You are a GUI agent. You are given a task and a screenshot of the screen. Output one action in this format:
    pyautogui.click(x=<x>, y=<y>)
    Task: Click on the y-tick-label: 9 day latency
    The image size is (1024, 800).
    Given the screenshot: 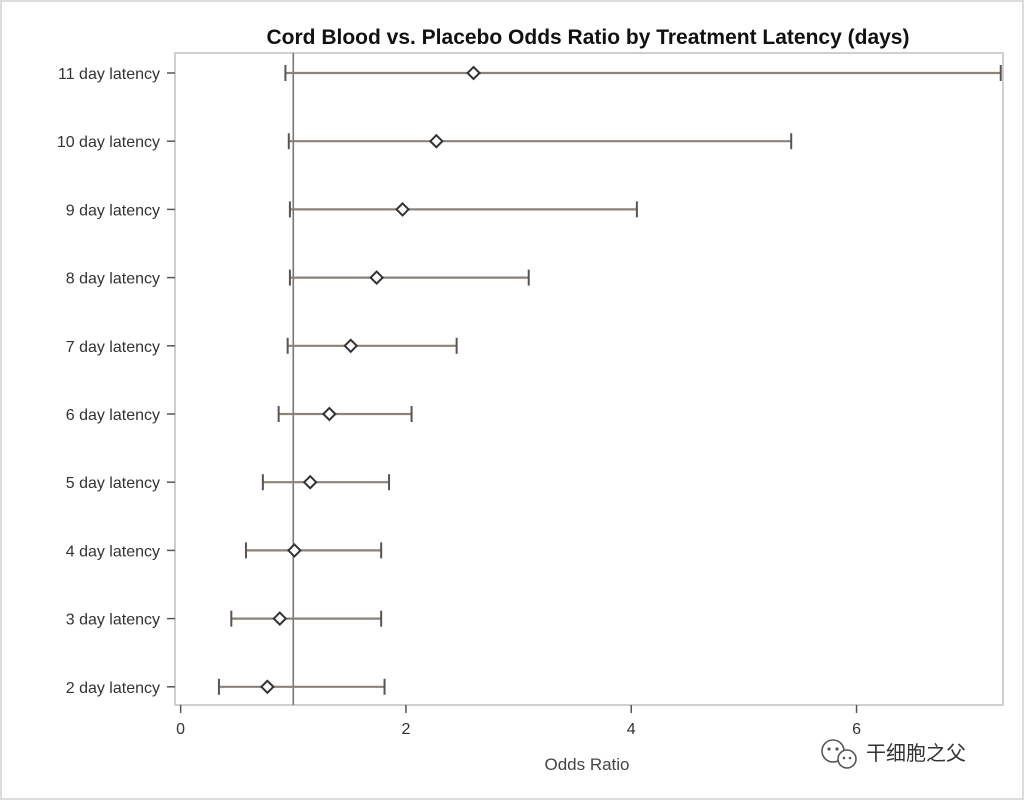 What is the action you would take?
    pyautogui.click(x=113, y=210)
    